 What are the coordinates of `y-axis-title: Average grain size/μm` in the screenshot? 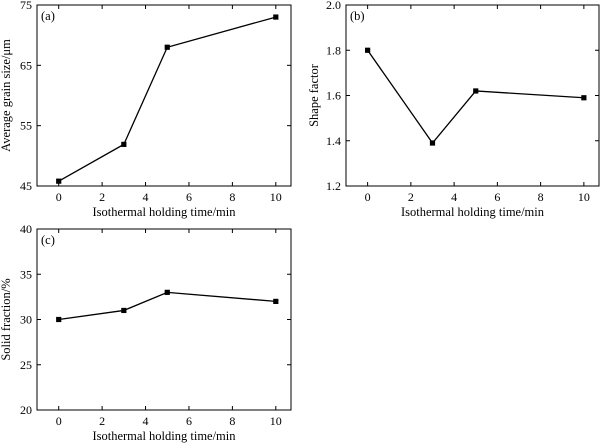 It's located at (6, 95).